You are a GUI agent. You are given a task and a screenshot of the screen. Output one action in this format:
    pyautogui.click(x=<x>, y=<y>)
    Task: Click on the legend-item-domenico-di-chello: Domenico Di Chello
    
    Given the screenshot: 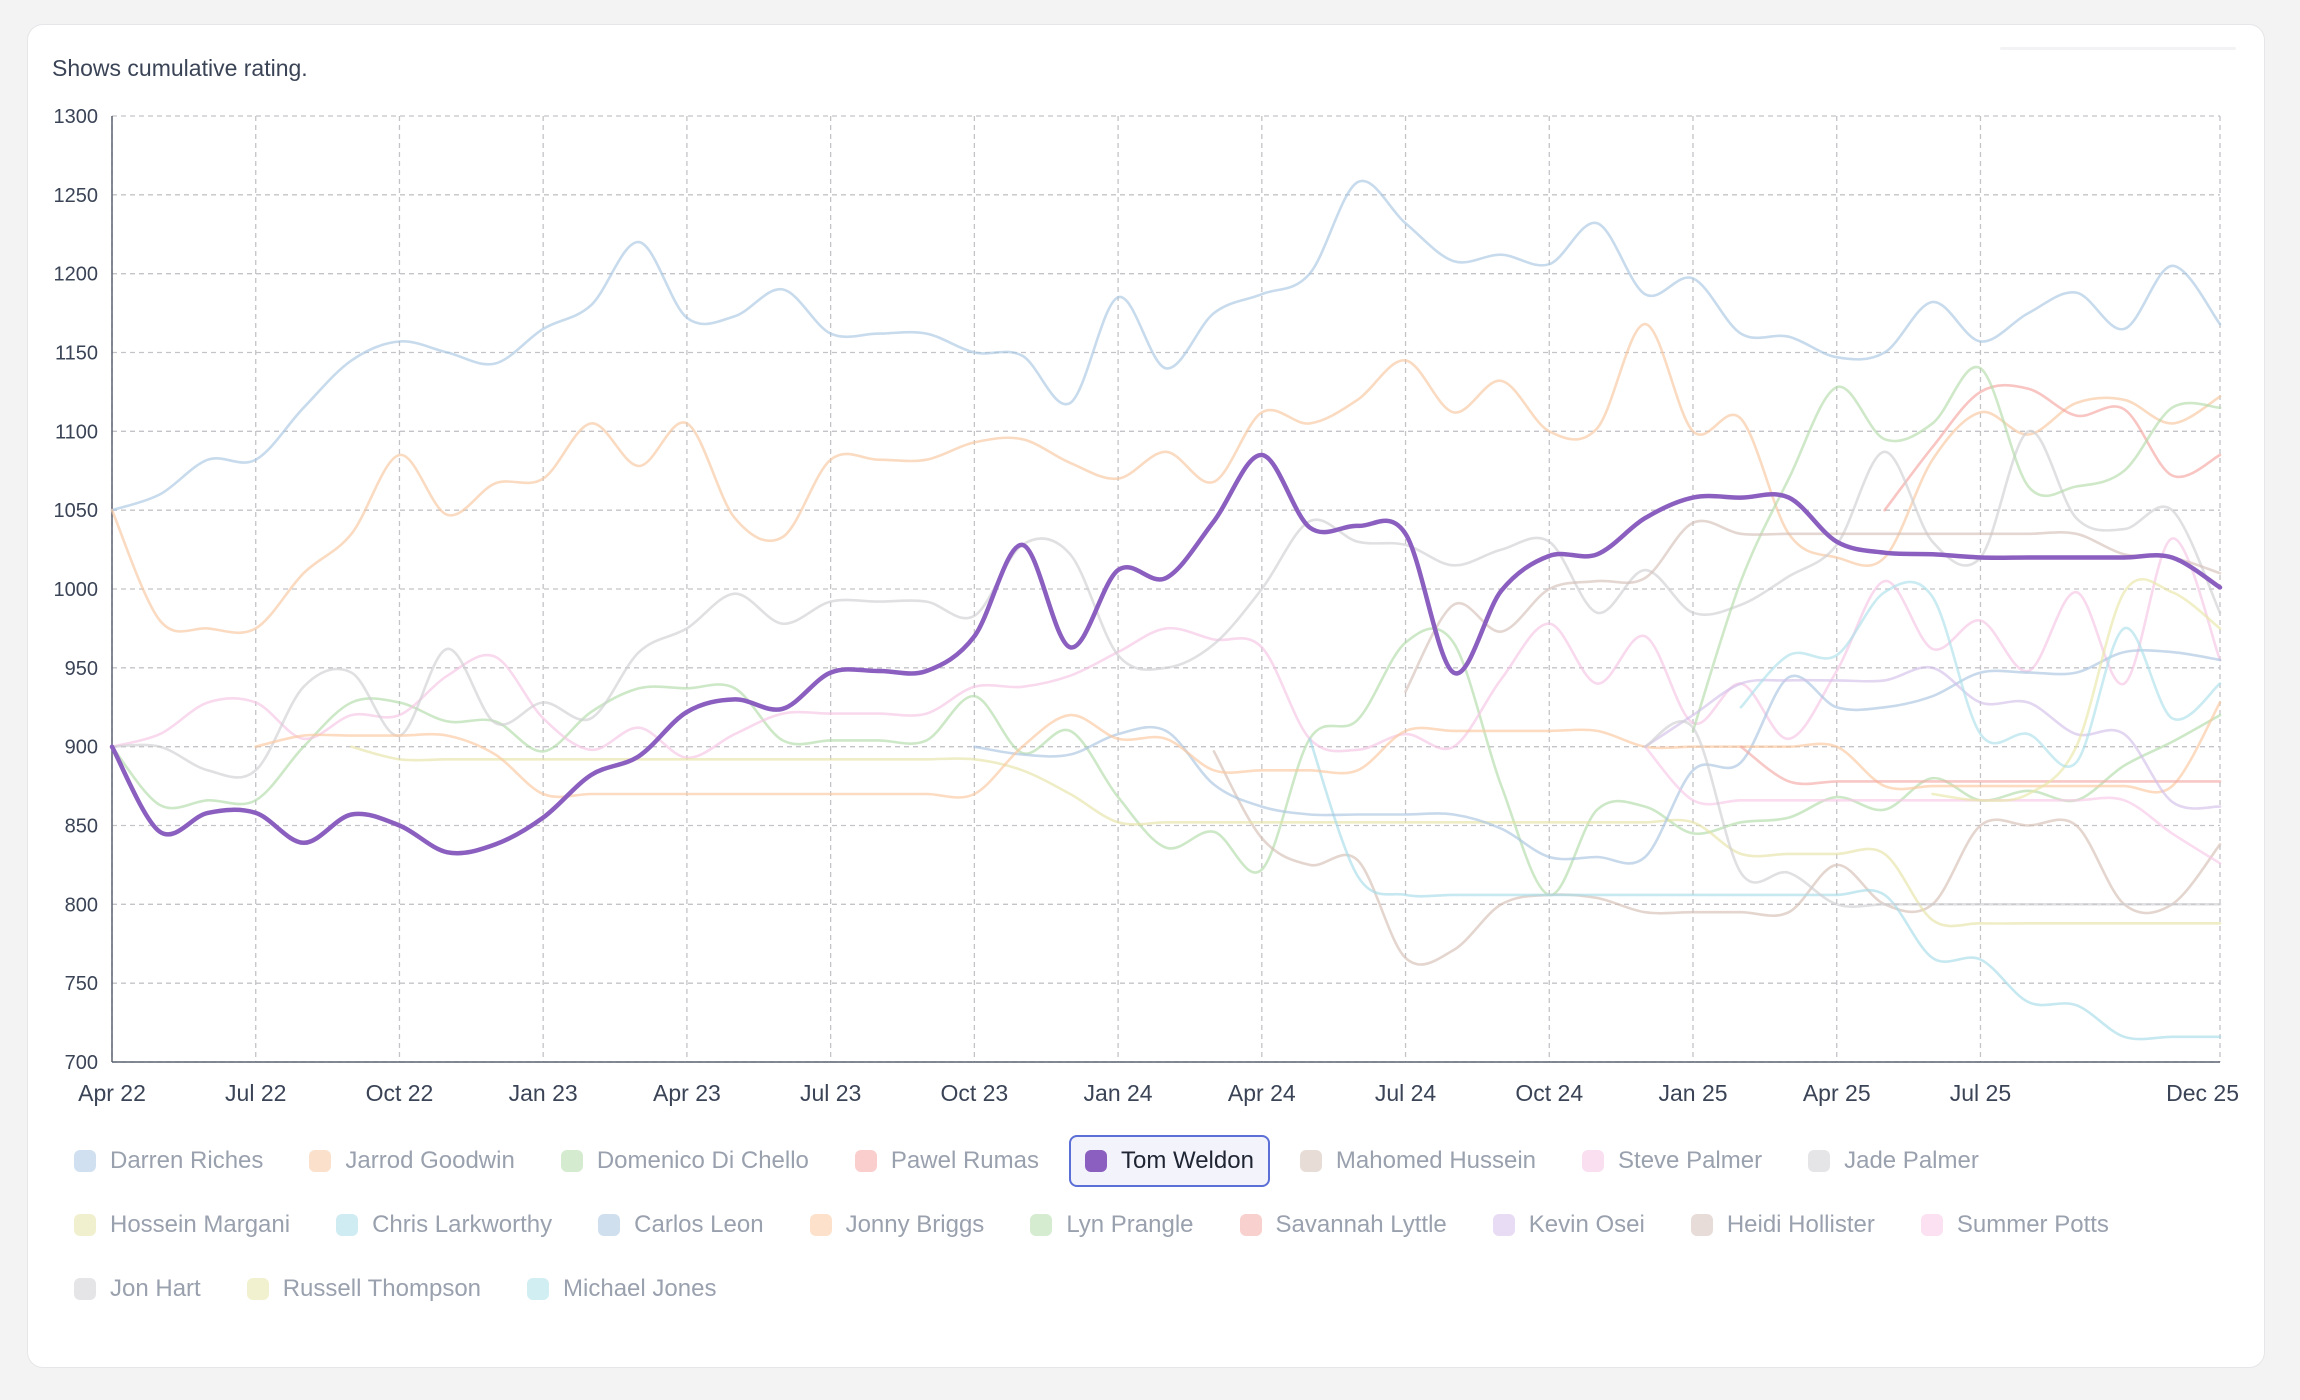 What is the action you would take?
    pyautogui.click(x=685, y=1161)
    